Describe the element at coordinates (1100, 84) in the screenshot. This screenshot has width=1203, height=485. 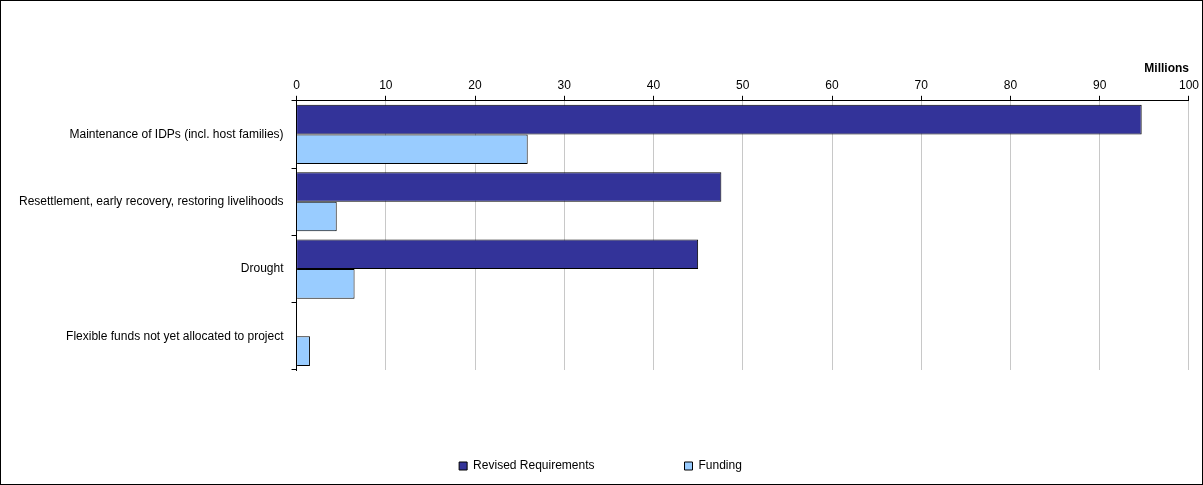
I see `x-tick-label: 90` at that location.